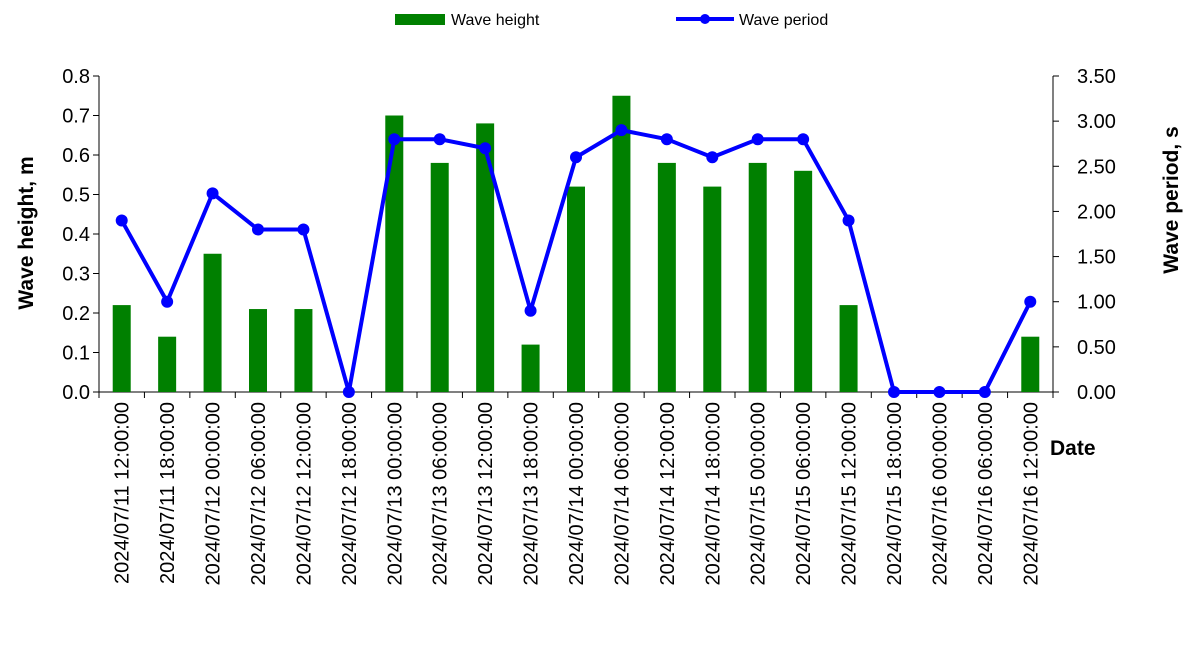 This screenshot has height=655, width=1196. What do you see at coordinates (350, 494) in the screenshot?
I see `x-tick-label: 2024/07/12 18:00:00` at bounding box center [350, 494].